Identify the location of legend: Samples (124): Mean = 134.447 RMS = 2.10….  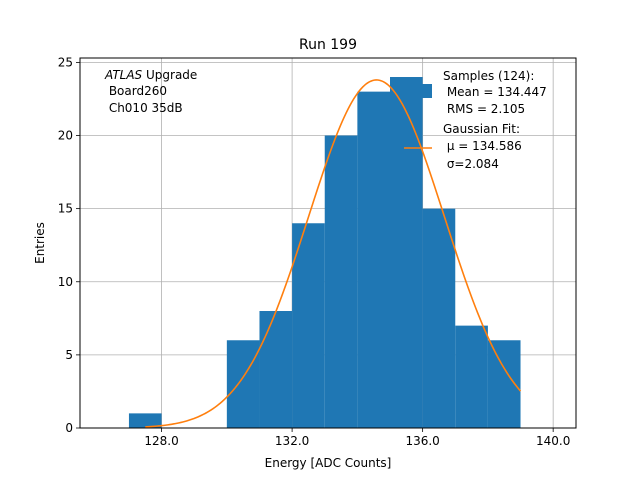
(475, 120).